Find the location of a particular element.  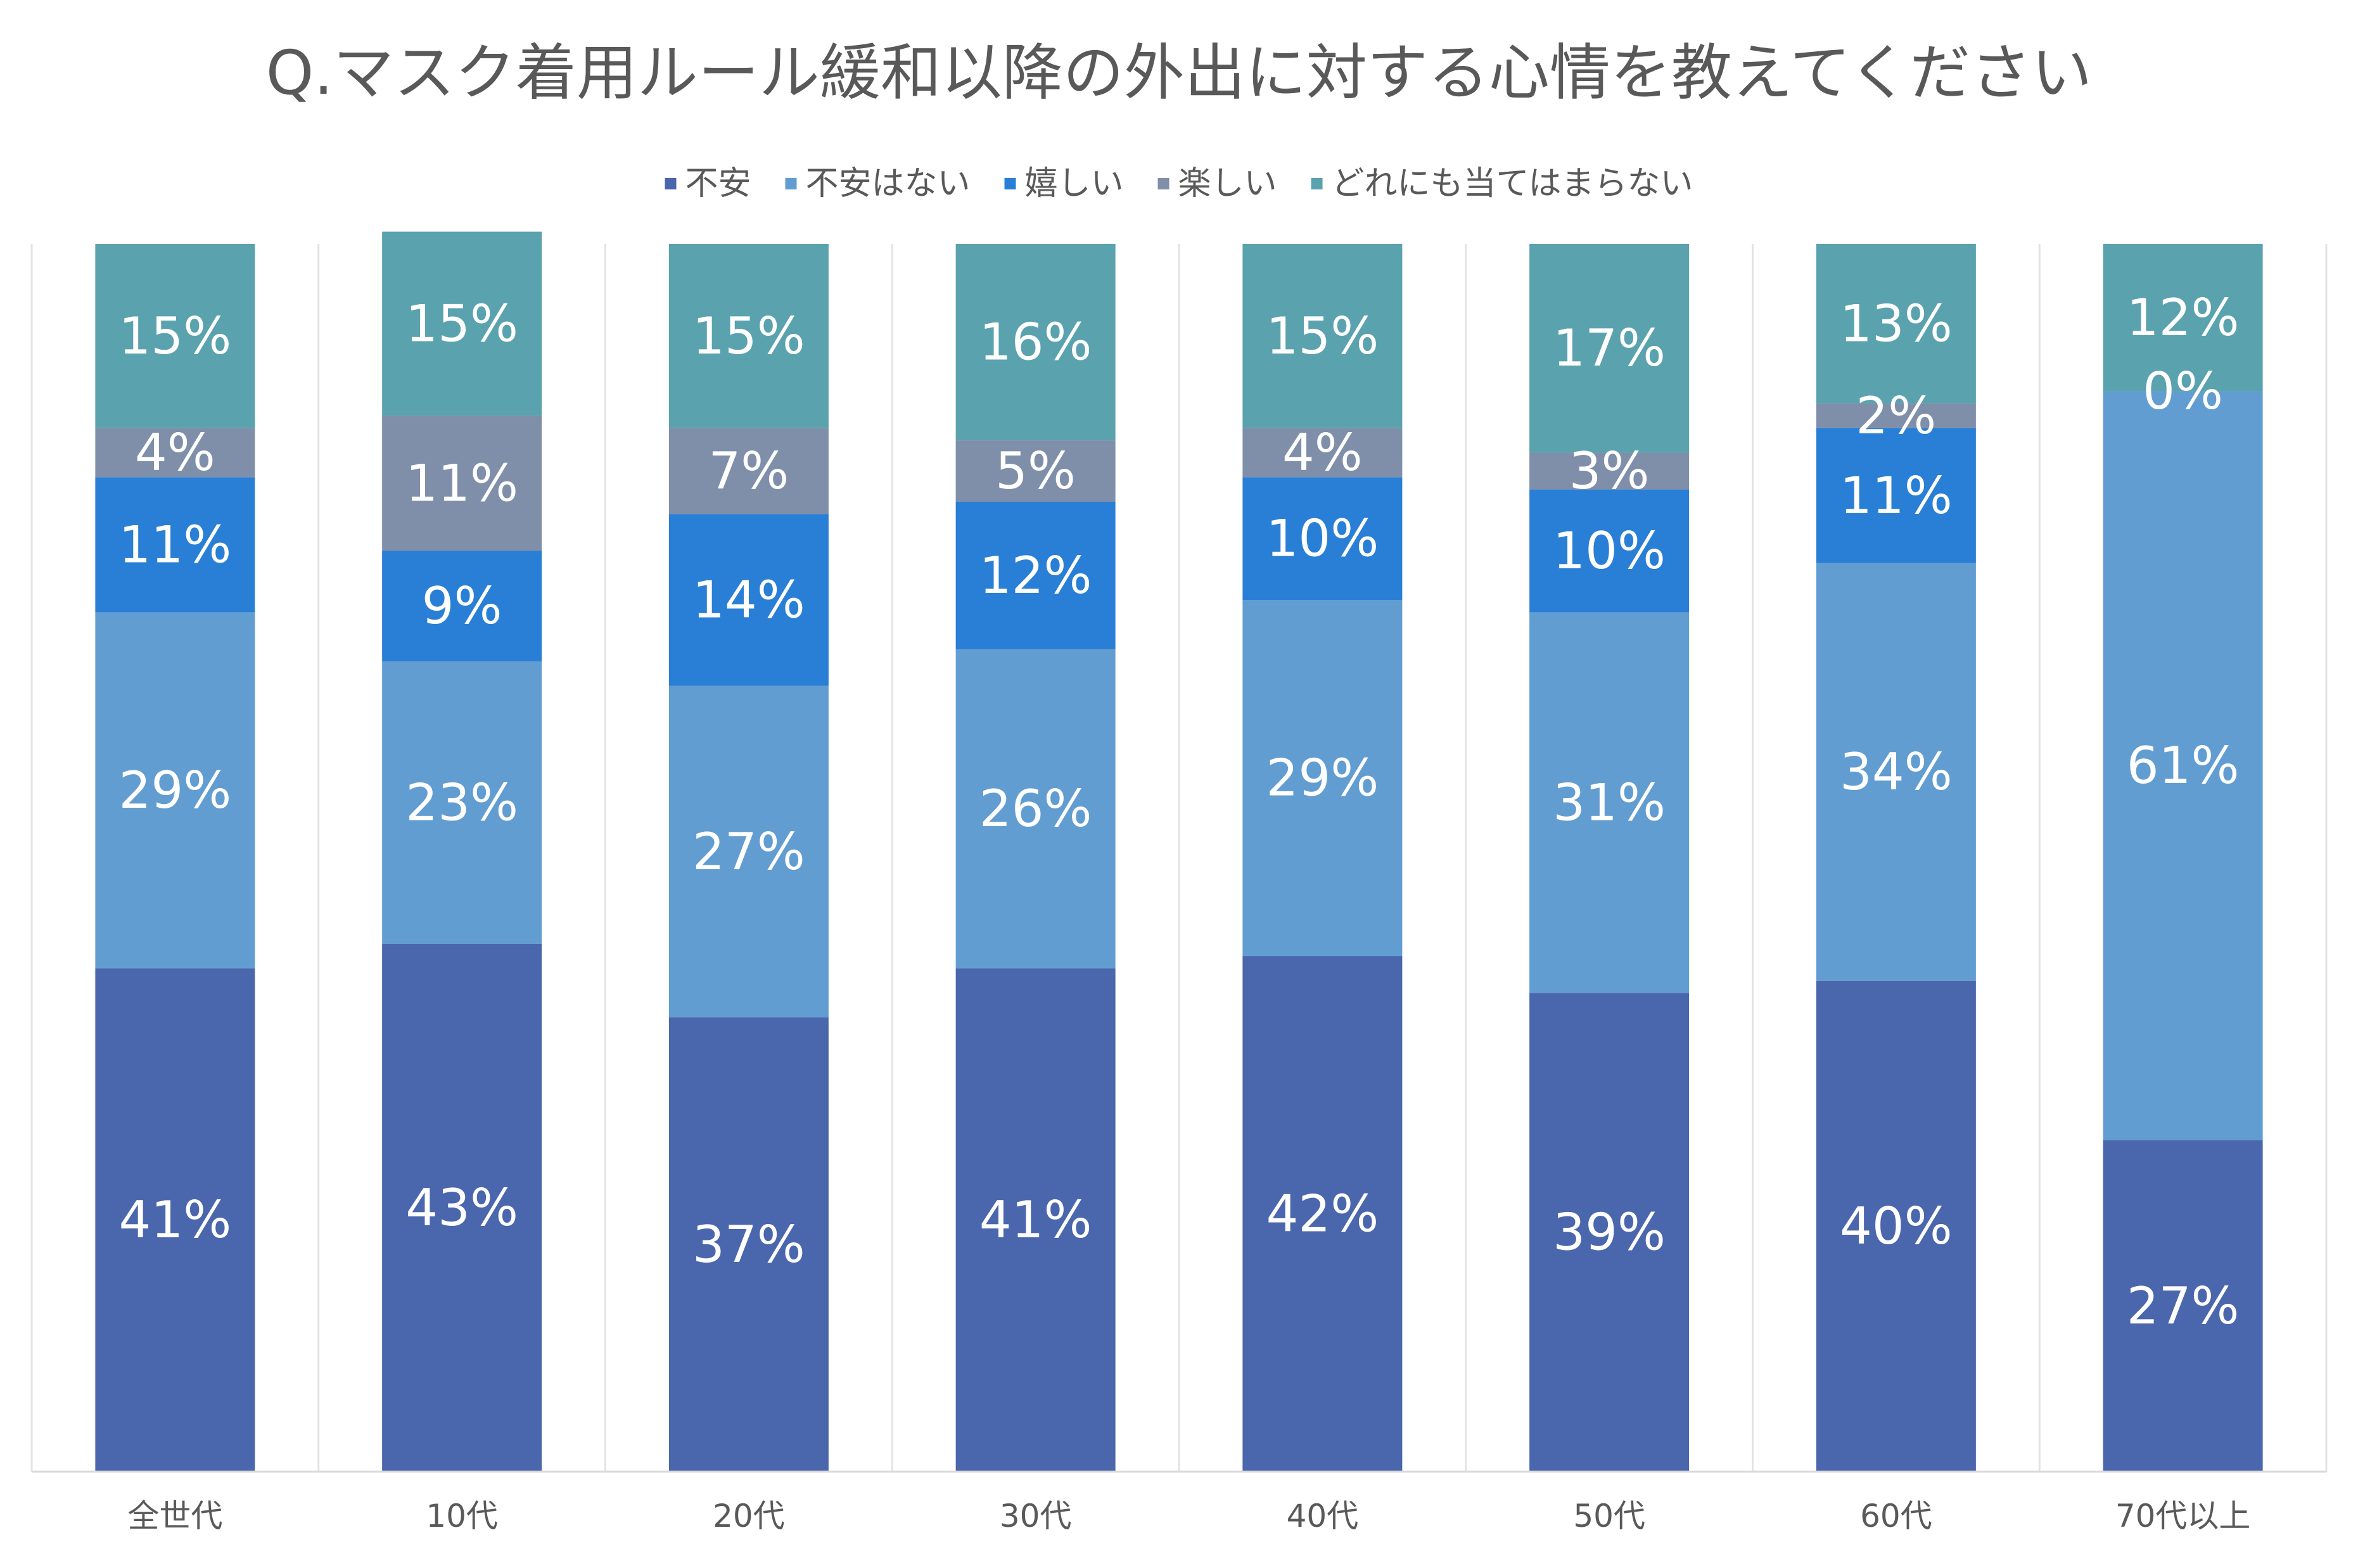

bar-segment-楽しい-0 is located at coordinates (175, 453).